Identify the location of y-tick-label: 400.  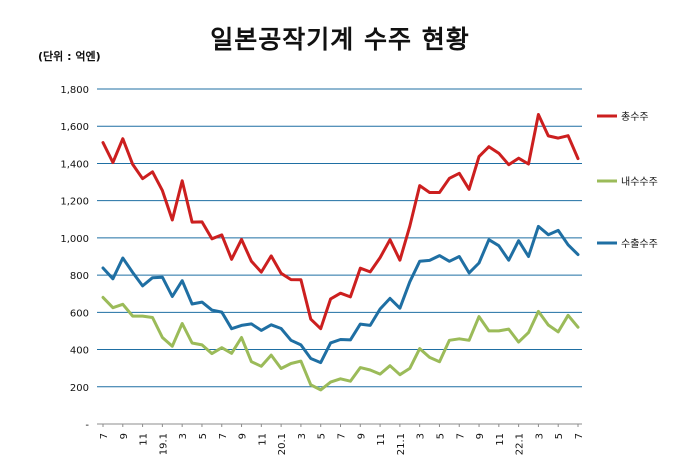
(79, 351).